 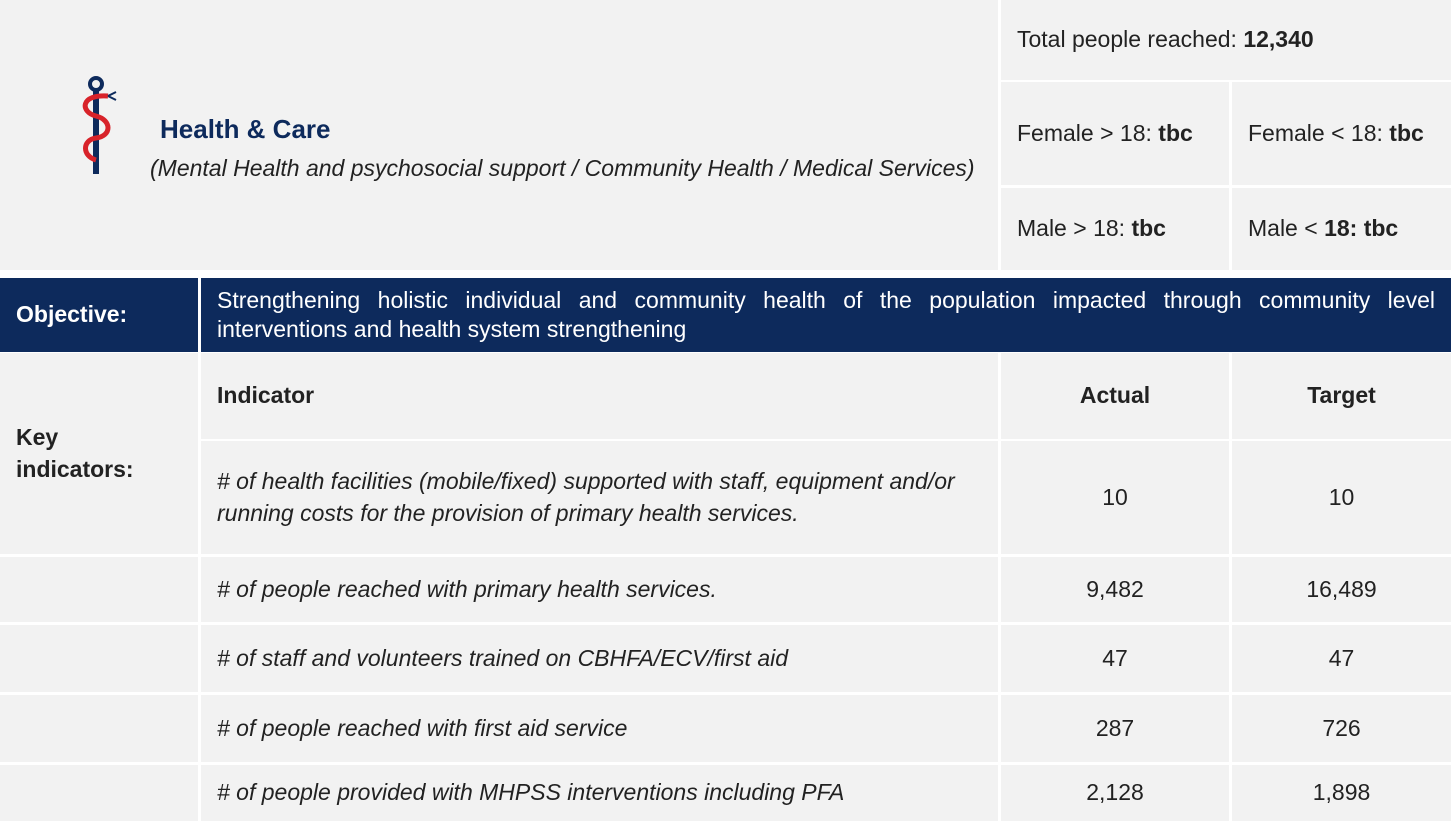 I want to click on label: Male > 18:, so click(x=1071, y=228).